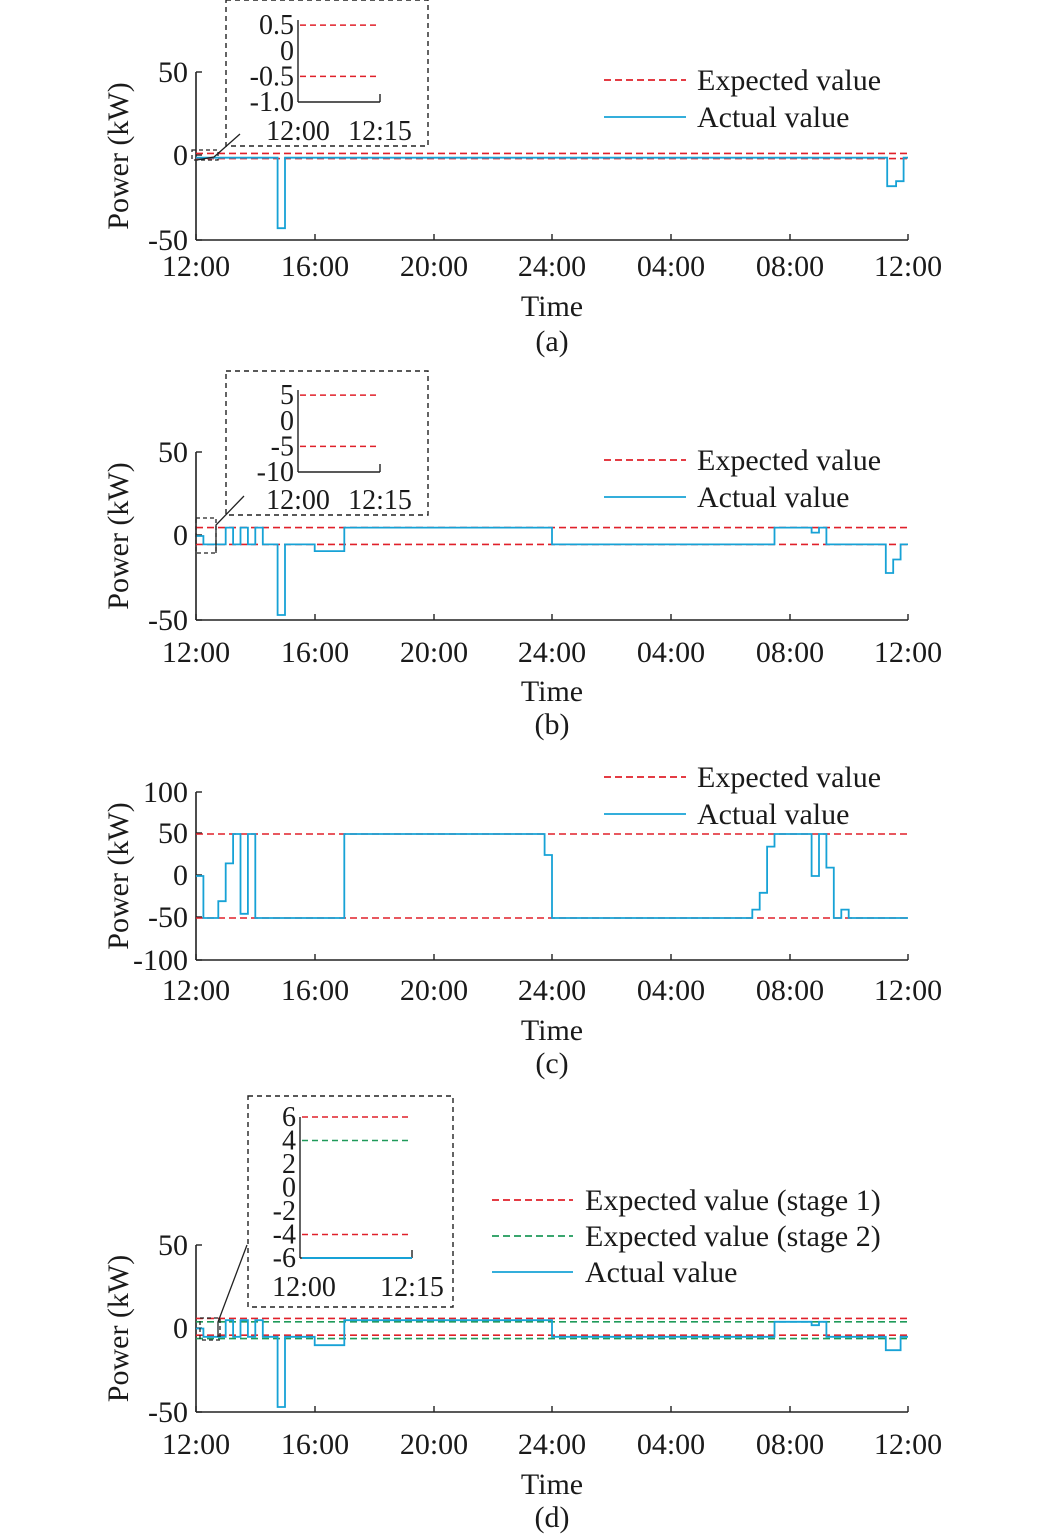  I want to click on panel-label: (d), so click(552, 1517).